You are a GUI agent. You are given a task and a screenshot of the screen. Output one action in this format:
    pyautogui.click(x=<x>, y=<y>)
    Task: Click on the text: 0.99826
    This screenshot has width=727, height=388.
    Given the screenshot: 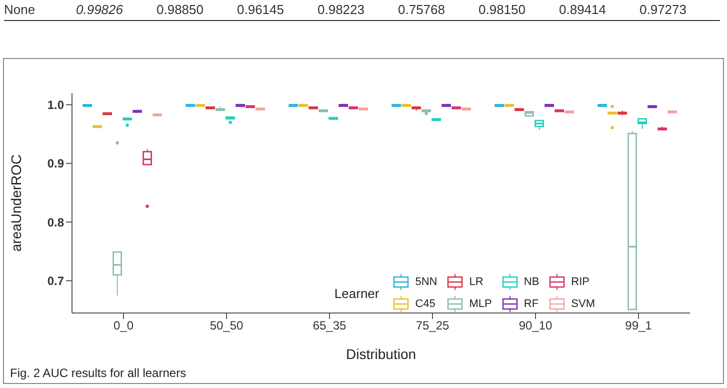 What is the action you would take?
    pyautogui.click(x=100, y=9)
    